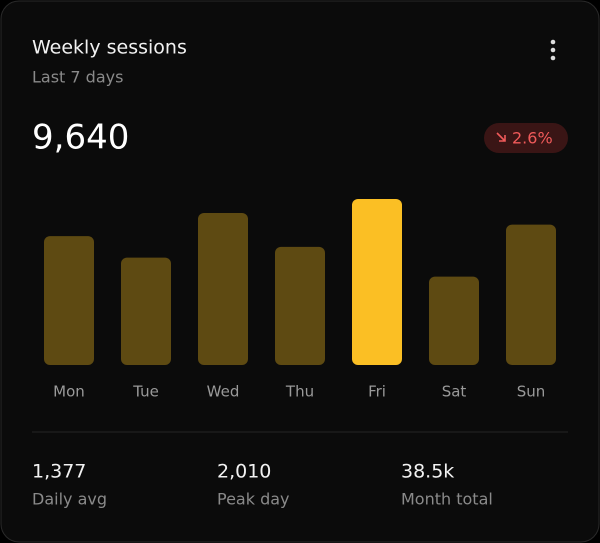 Image resolution: width=600 pixels, height=543 pixels. What do you see at coordinates (531, 392) in the screenshot?
I see `x-tick-label: Sun` at bounding box center [531, 392].